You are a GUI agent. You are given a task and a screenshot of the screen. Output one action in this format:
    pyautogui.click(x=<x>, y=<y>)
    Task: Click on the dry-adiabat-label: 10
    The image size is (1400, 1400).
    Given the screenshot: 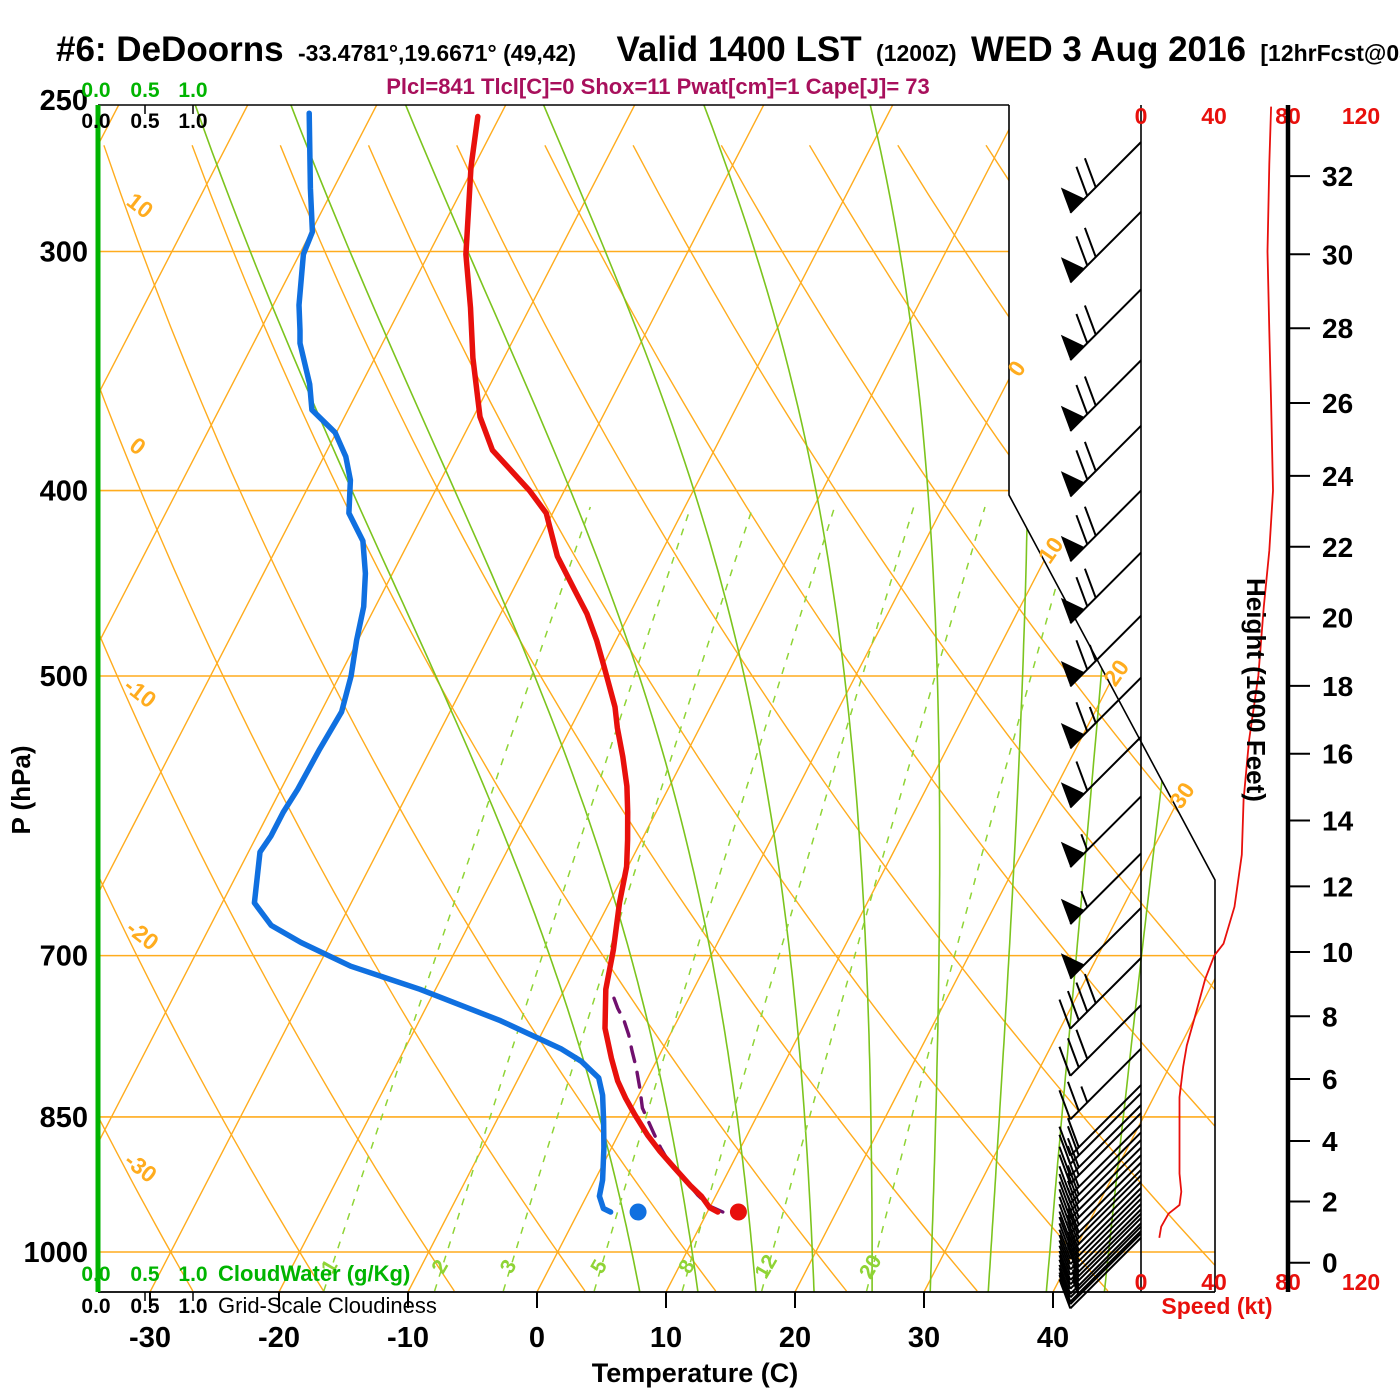 What is the action you would take?
    pyautogui.click(x=140, y=205)
    